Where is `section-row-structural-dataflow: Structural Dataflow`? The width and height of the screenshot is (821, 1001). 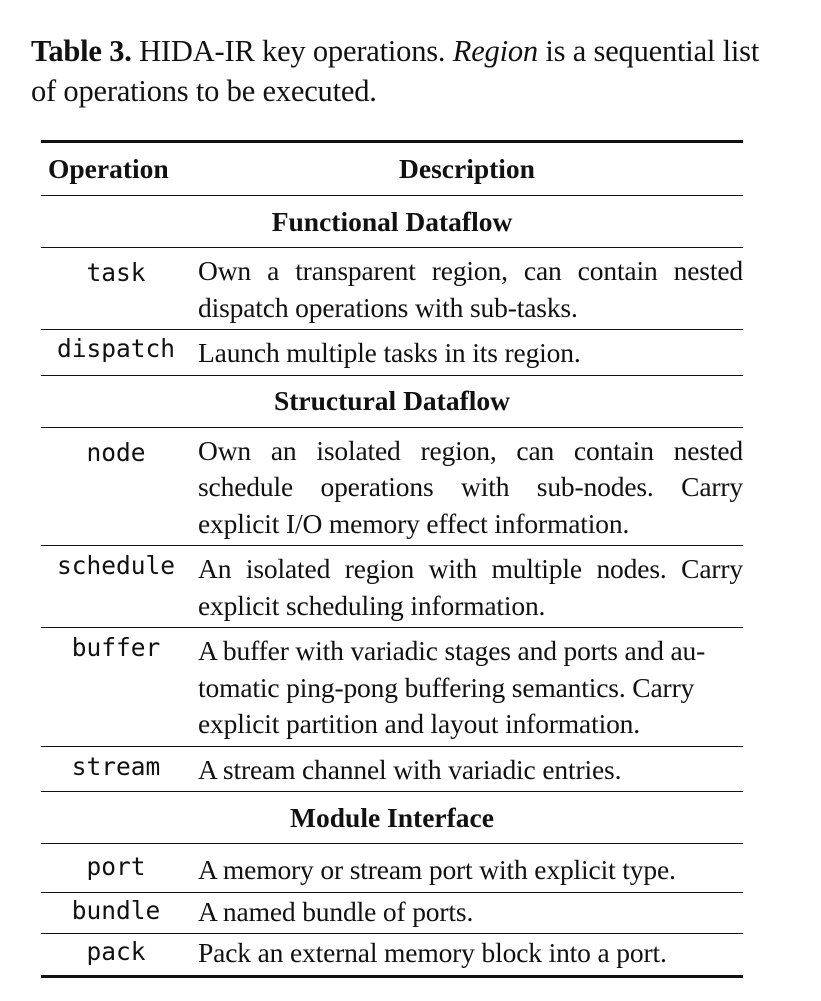 section-row-structural-dataflow: Structural Dataflow is located at coordinates (392, 401).